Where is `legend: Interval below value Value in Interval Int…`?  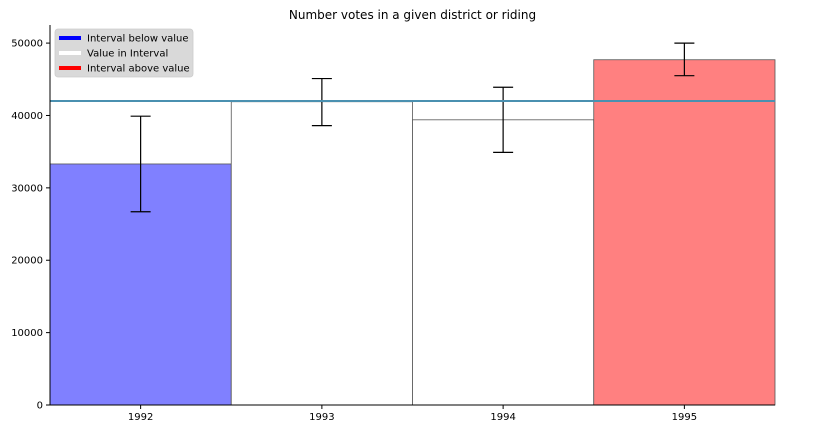
legend: Interval below value Value in Interval Int… is located at coordinates (124, 53).